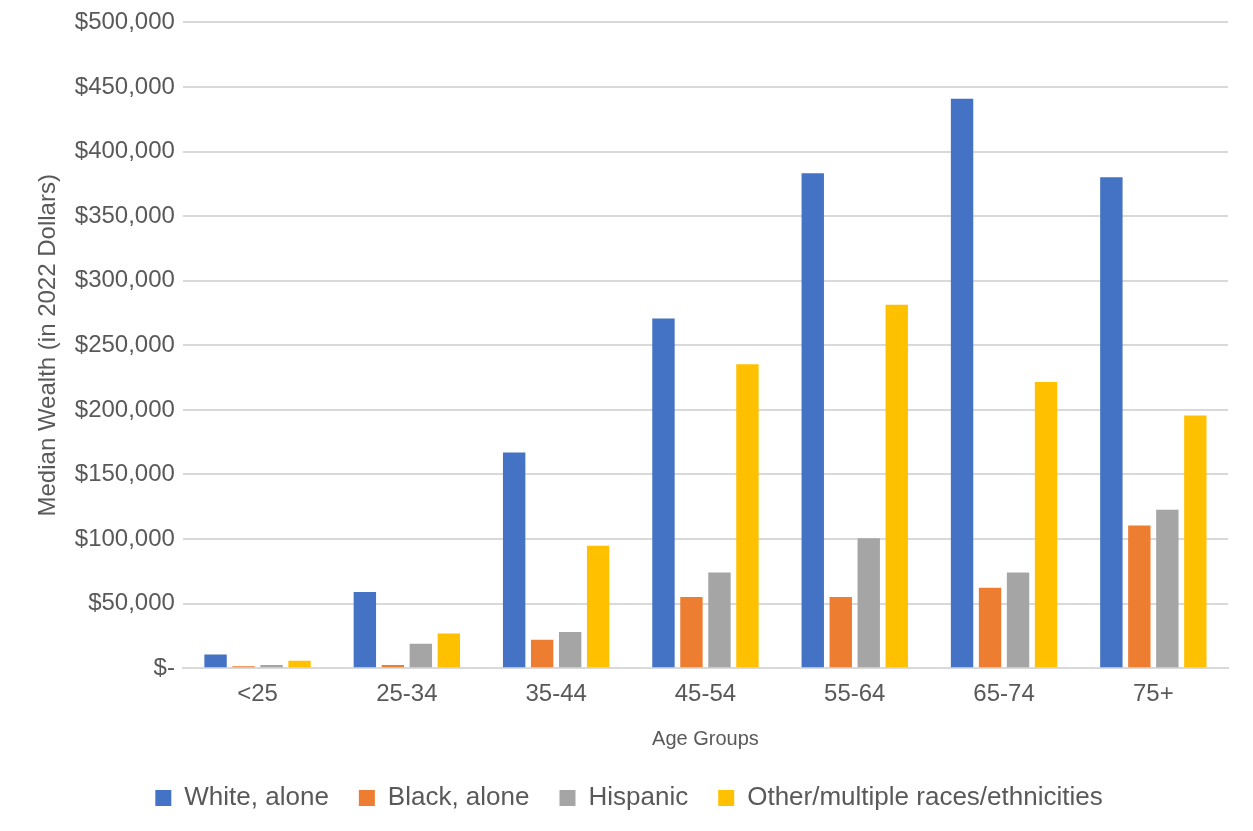  I want to click on y-tick-label: $50,000, so click(131, 602).